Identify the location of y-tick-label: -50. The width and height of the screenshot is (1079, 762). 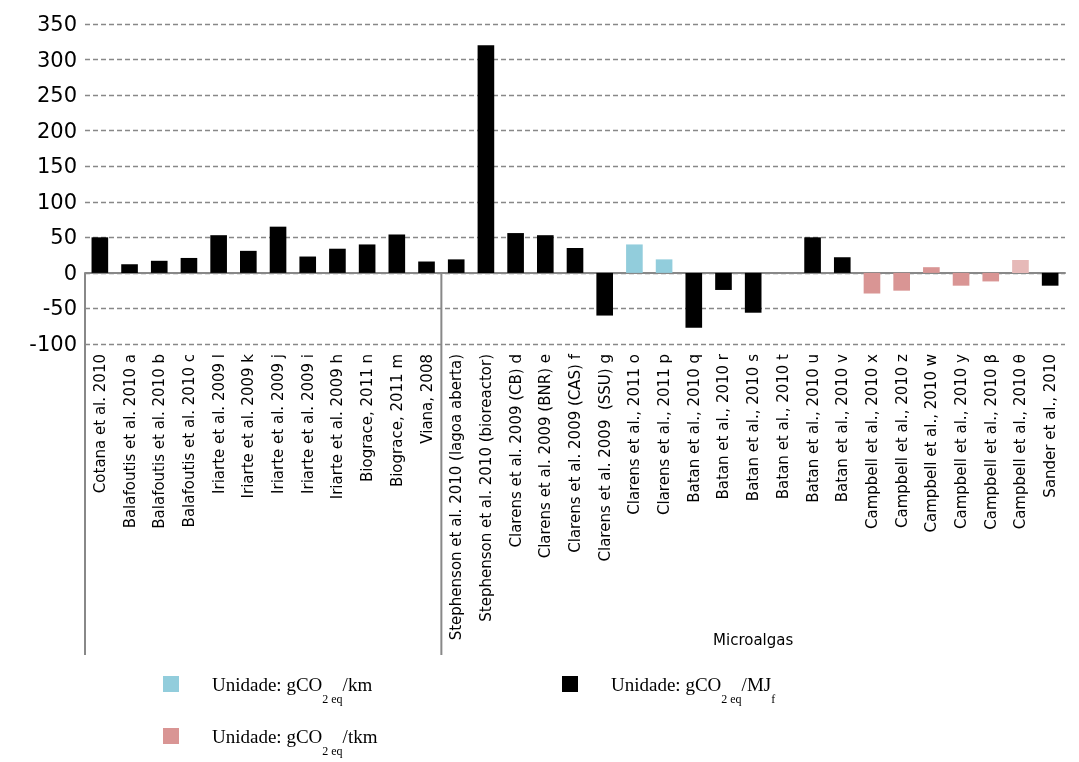
(59, 308).